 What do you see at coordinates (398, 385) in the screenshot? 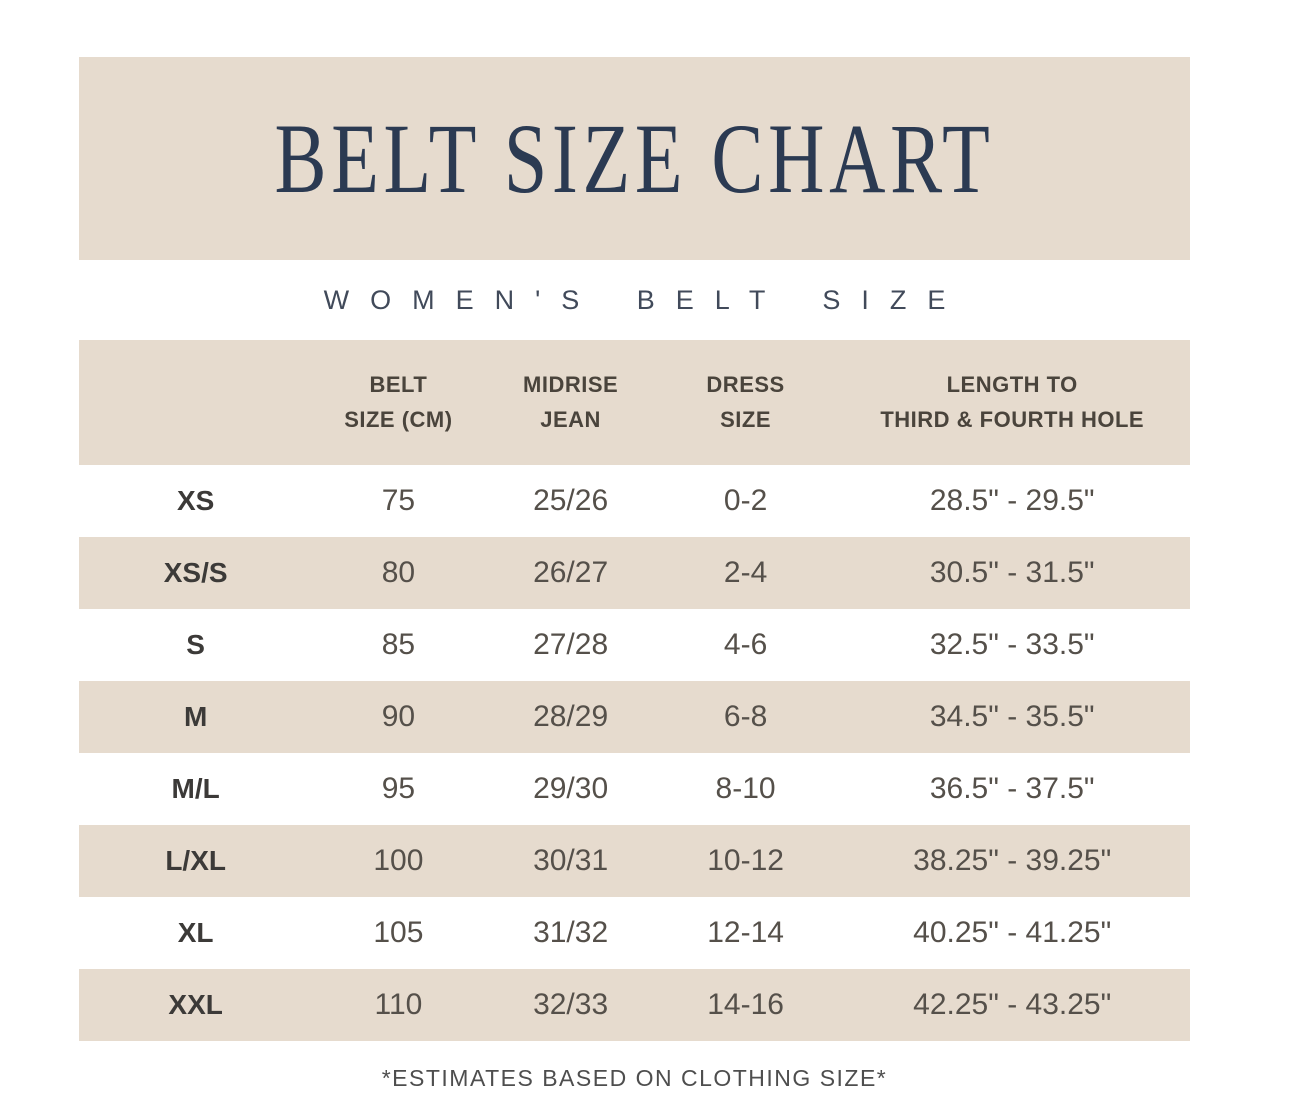
I see `header-line: BELT` at bounding box center [398, 385].